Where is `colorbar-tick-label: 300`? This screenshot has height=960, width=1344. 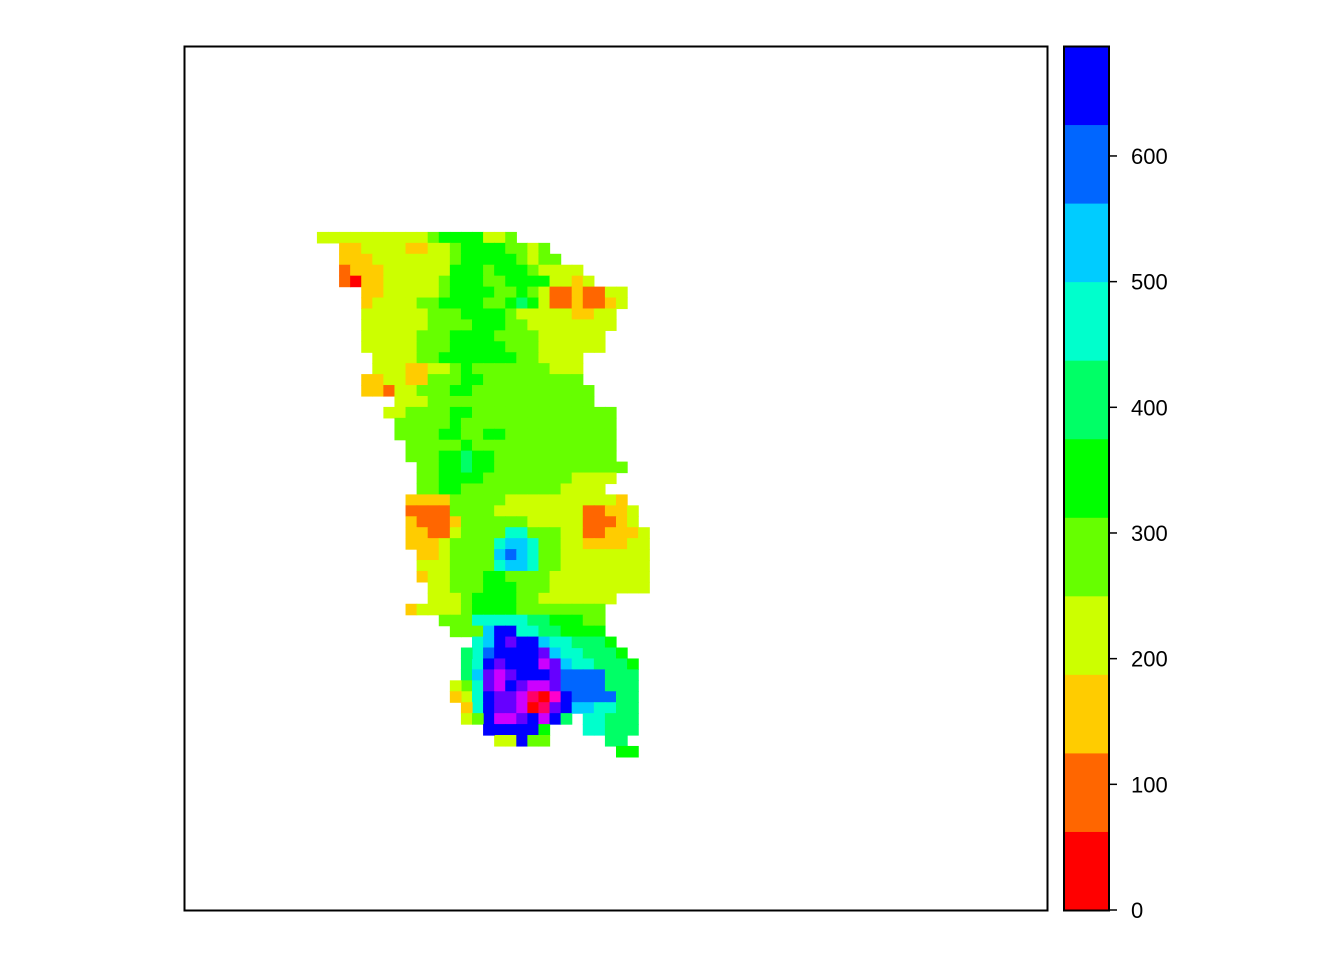 colorbar-tick-label: 300 is located at coordinates (1149, 533).